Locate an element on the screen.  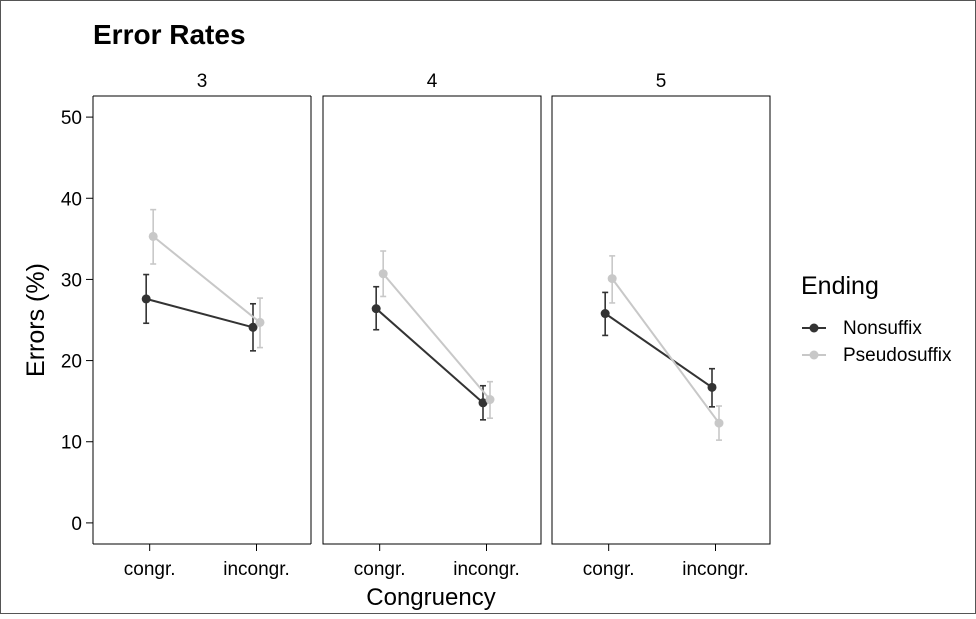
y-tick-label: 10 is located at coordinates (71, 443).